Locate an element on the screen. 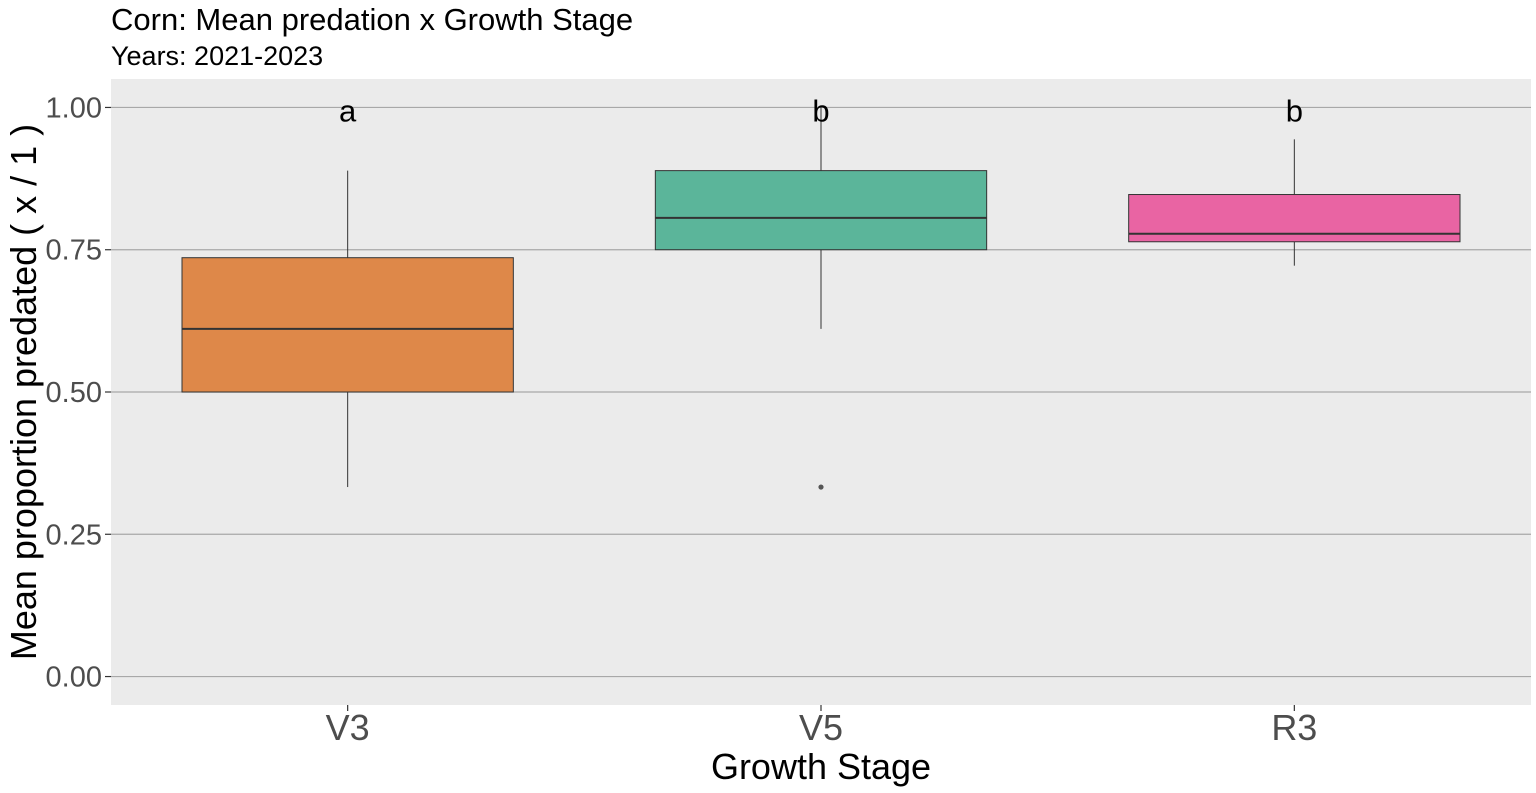 The height and width of the screenshot is (793, 1536). x-axis-title: Growth Stage is located at coordinates (821, 766).